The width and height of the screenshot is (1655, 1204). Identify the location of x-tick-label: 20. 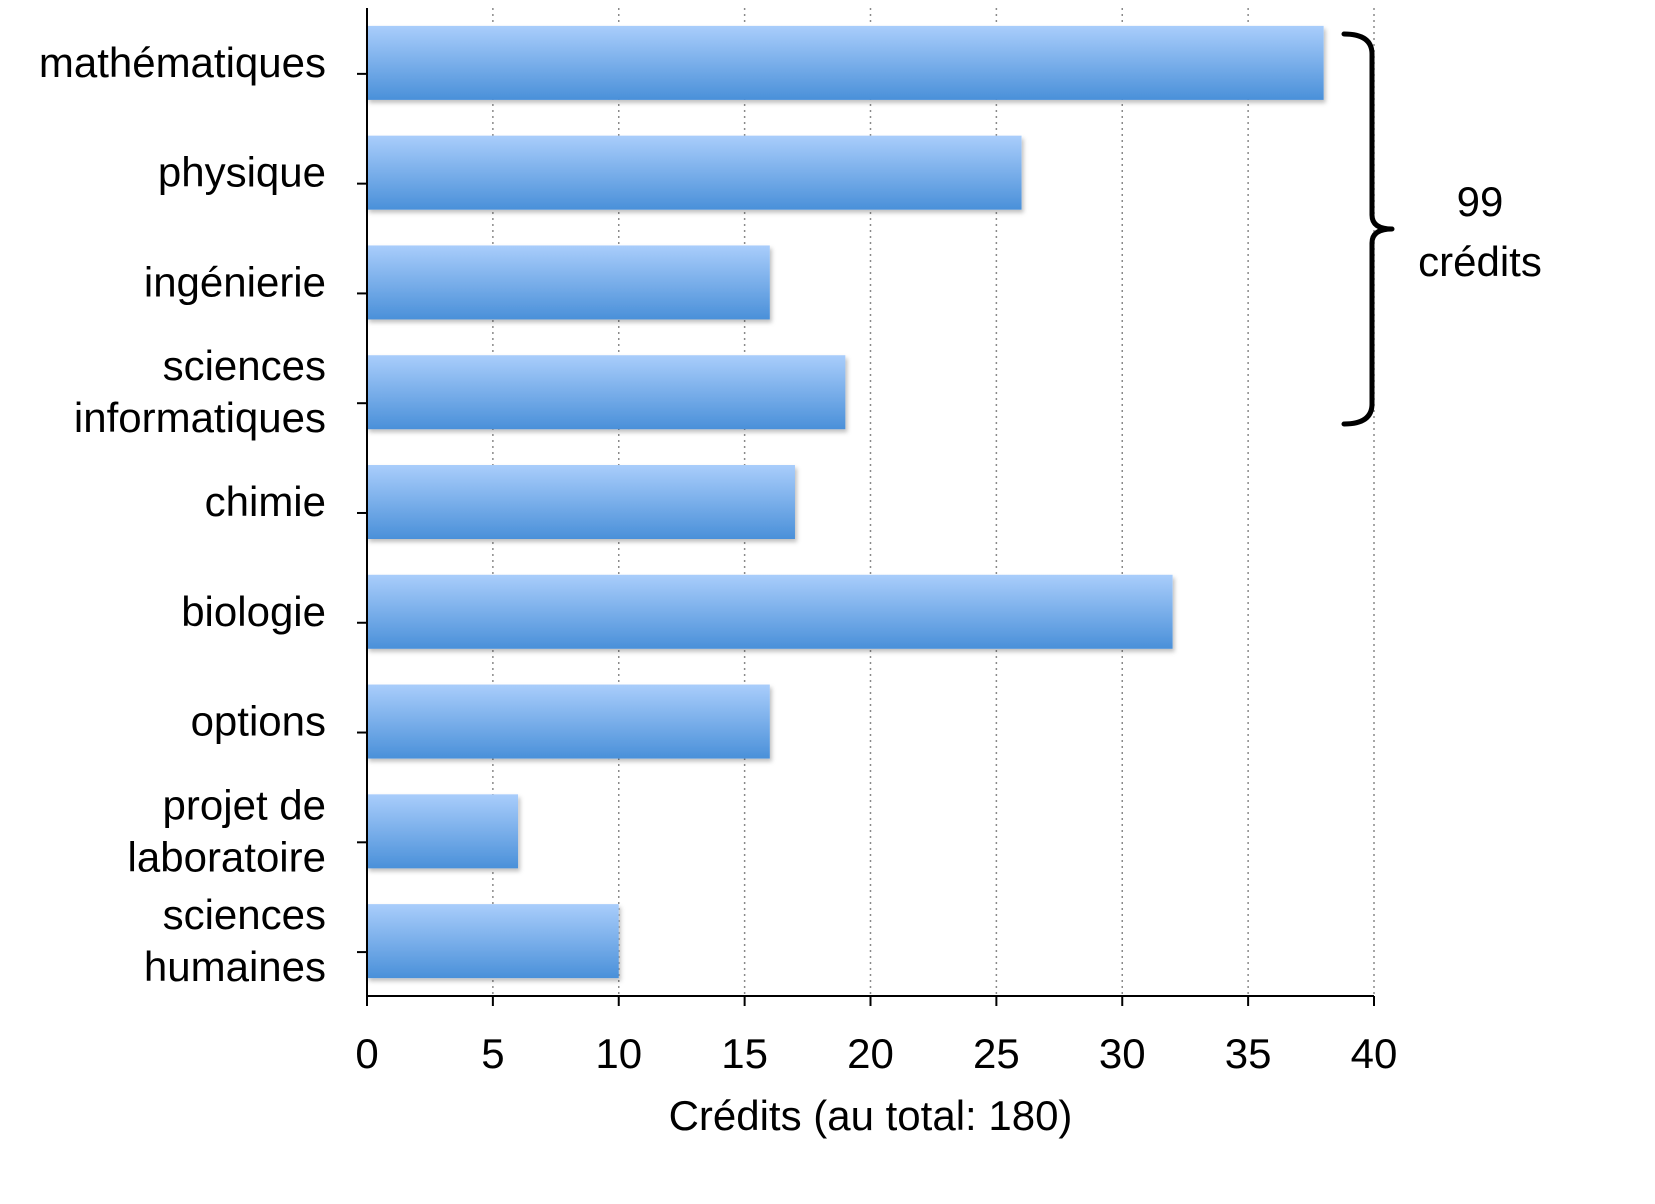
(870, 1053).